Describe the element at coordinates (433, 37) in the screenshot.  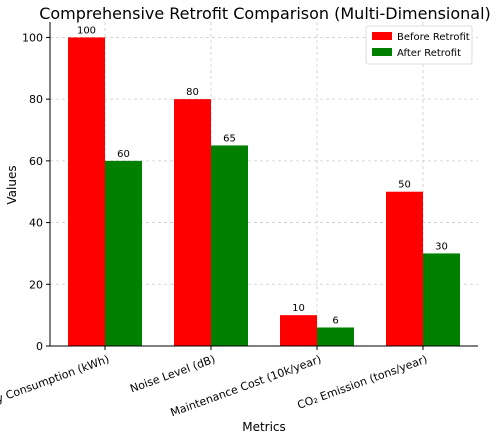
I see `legend-label-before: Before Retrofit` at that location.